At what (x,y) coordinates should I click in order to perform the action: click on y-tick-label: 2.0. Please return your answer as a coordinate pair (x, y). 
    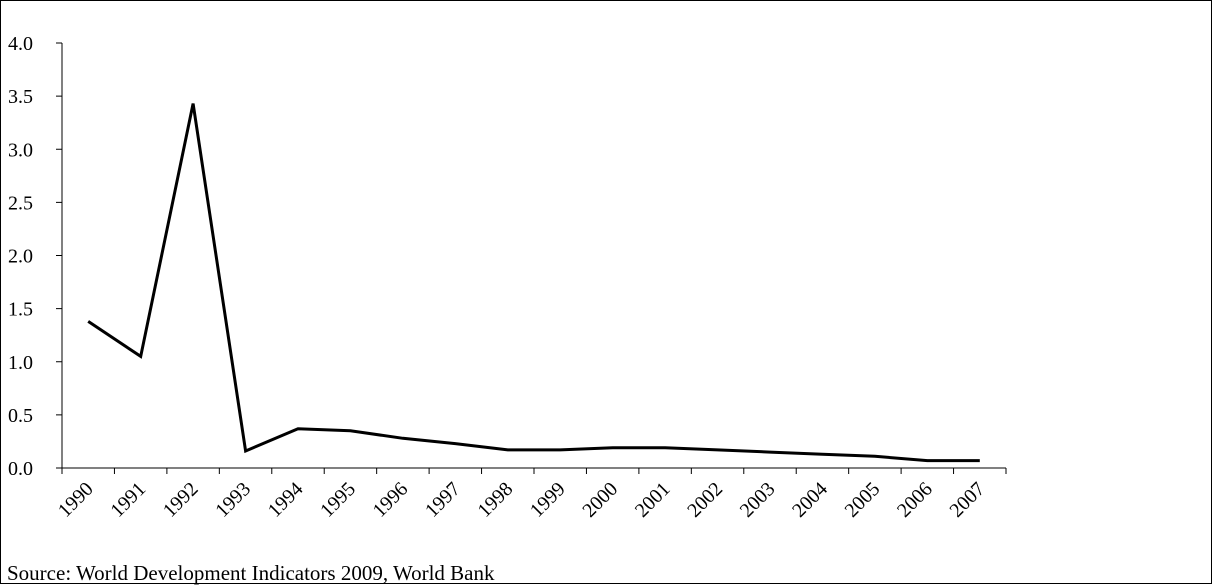
    Looking at the image, I should click on (20, 257).